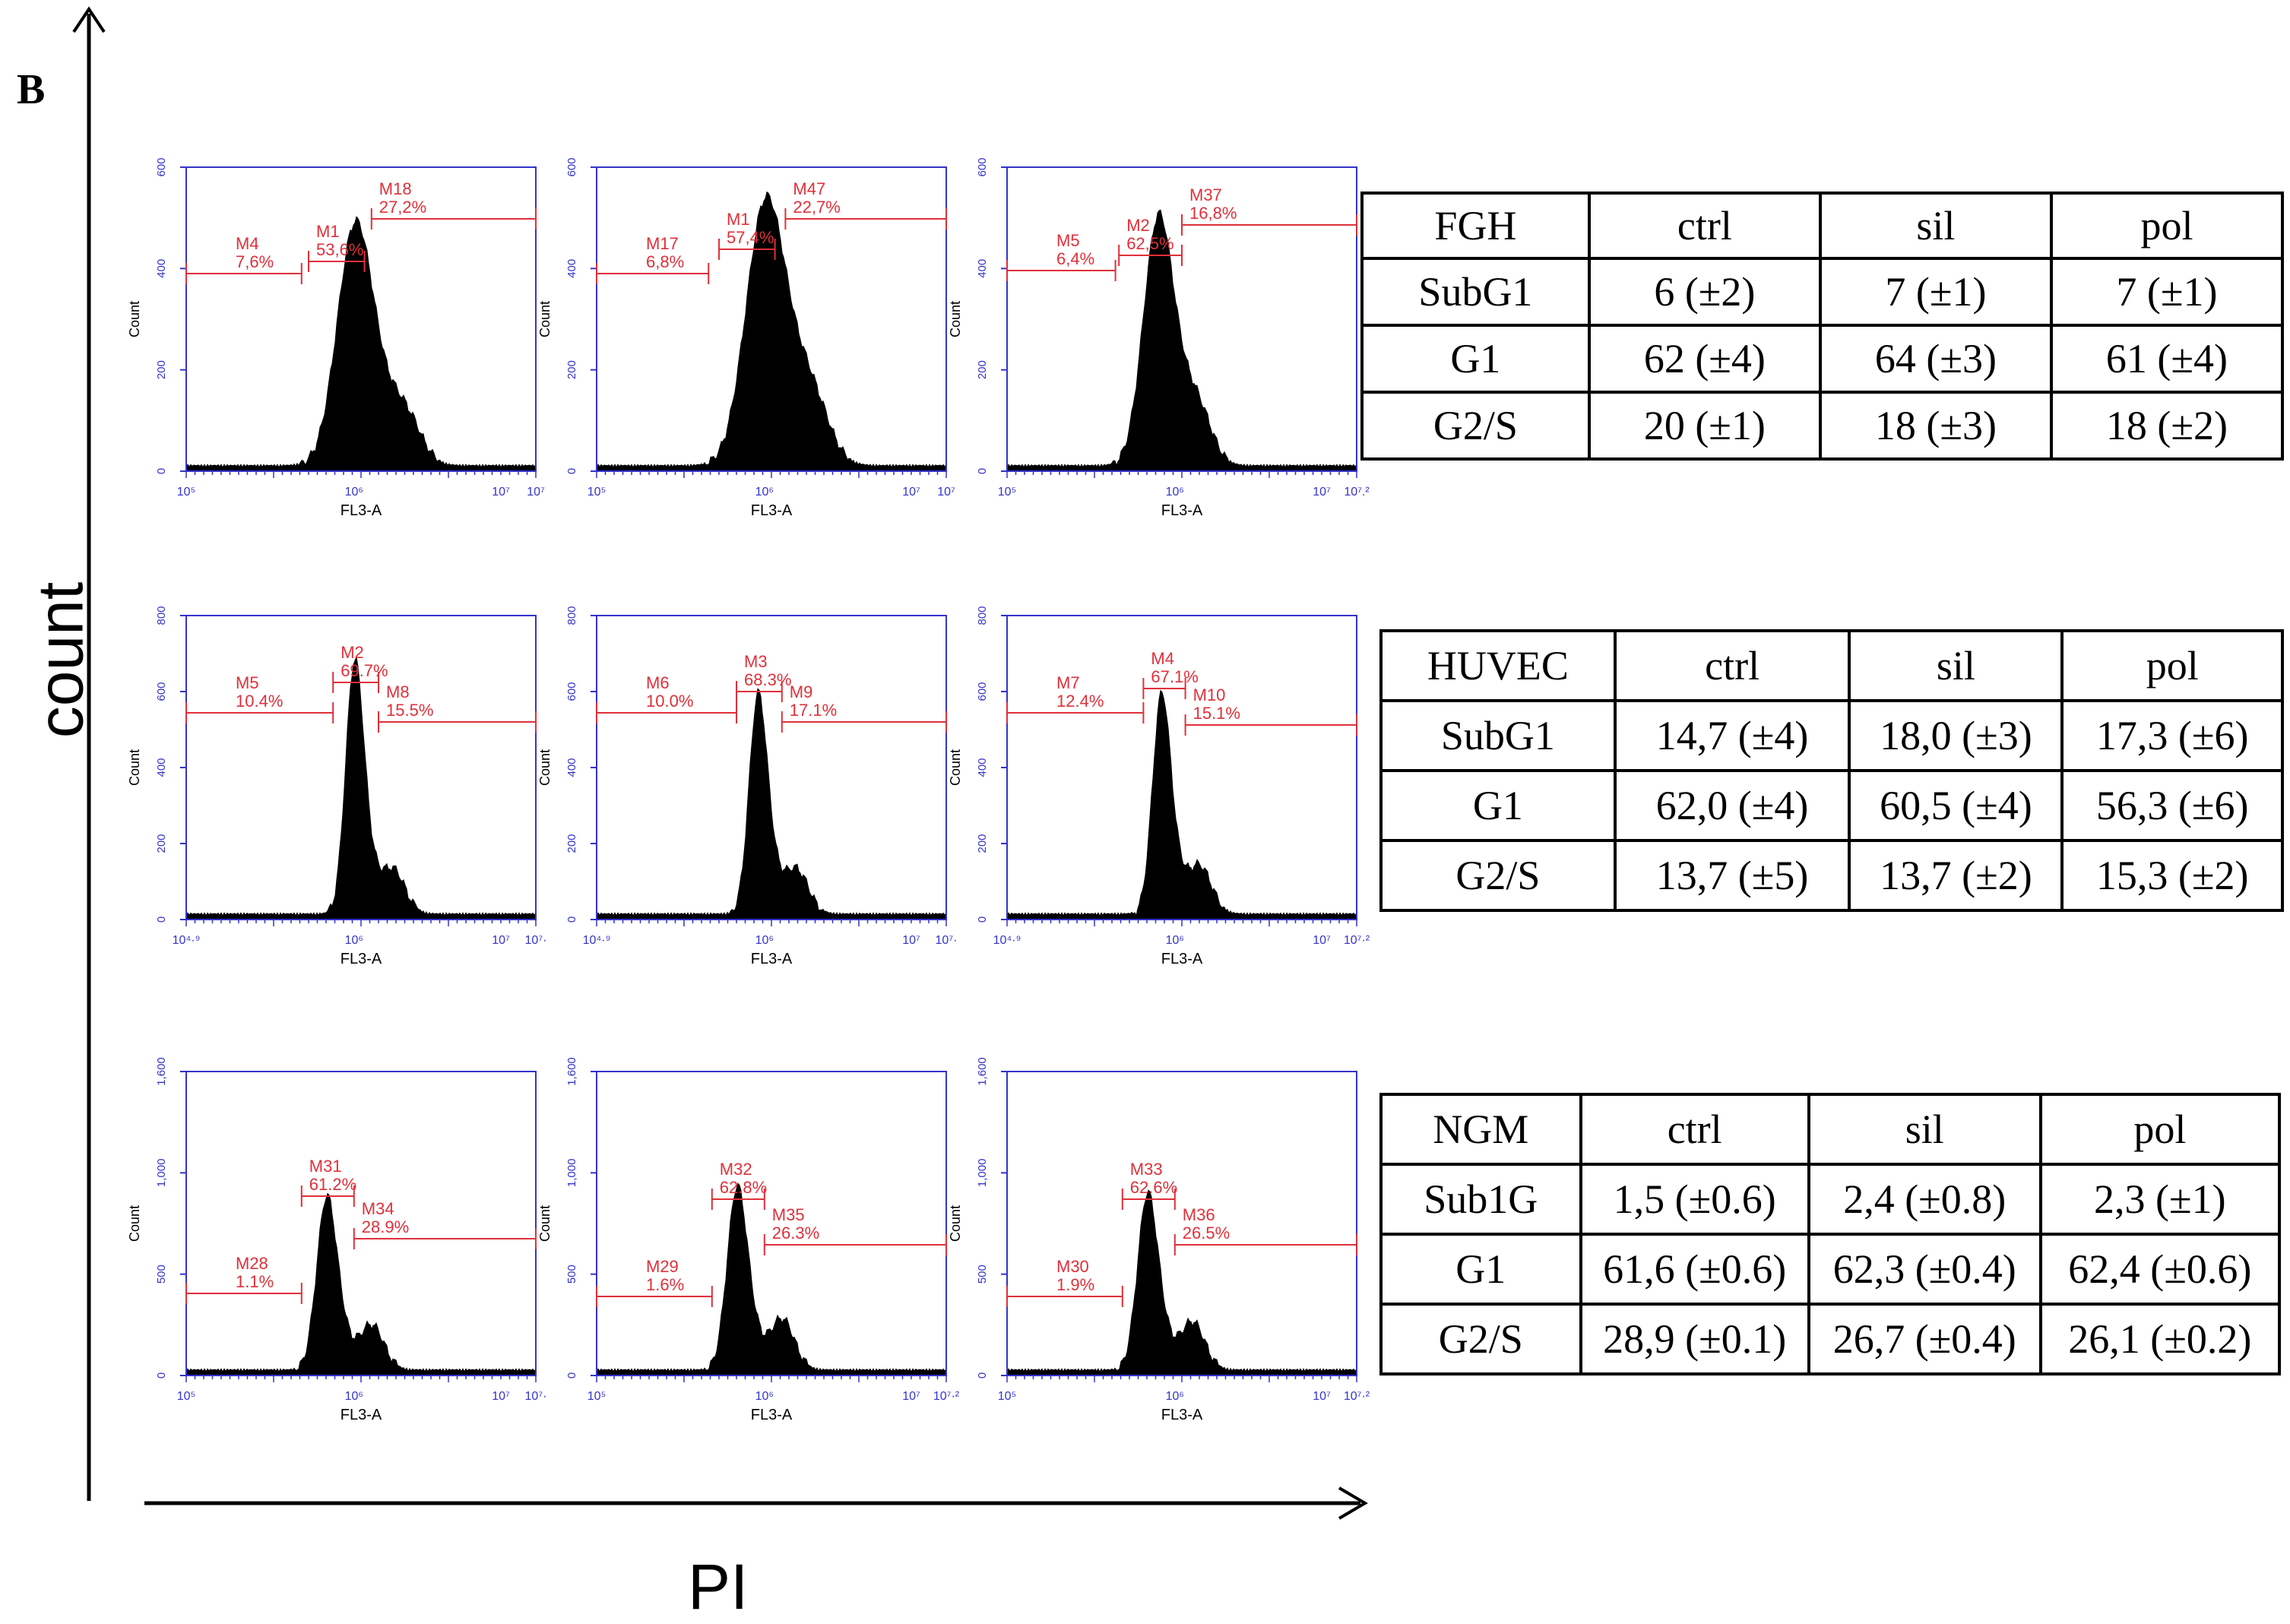  What do you see at coordinates (1357, 492) in the screenshot?
I see `x-tick-label: 10⁷.²` at bounding box center [1357, 492].